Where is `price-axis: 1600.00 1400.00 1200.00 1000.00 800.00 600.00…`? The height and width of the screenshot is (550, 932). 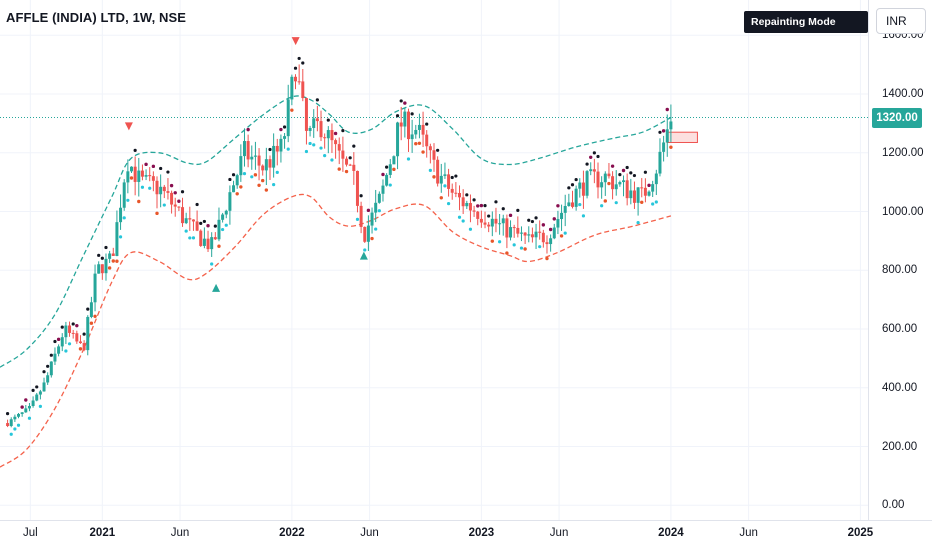 price-axis: 1600.00 1400.00 1200.00 1000.00 800.00 600.00… is located at coordinates (900, 260).